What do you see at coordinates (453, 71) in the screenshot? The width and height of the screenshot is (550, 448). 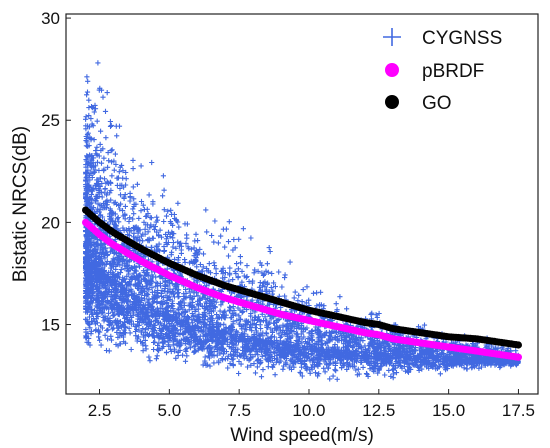 I see `legend-label-pbrdf: pBRDF` at bounding box center [453, 71].